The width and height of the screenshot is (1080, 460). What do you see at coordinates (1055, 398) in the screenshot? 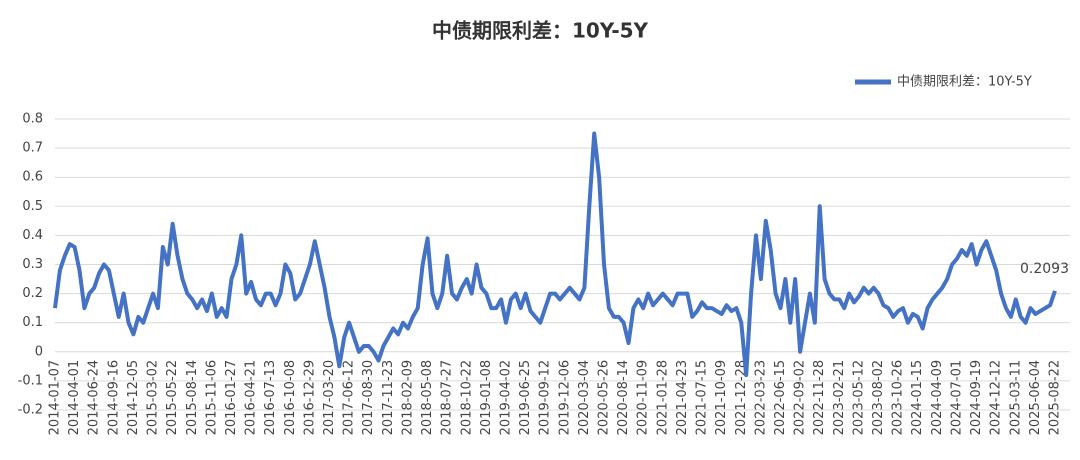
I see `x-tick-label: 2025-08-22` at bounding box center [1055, 398].